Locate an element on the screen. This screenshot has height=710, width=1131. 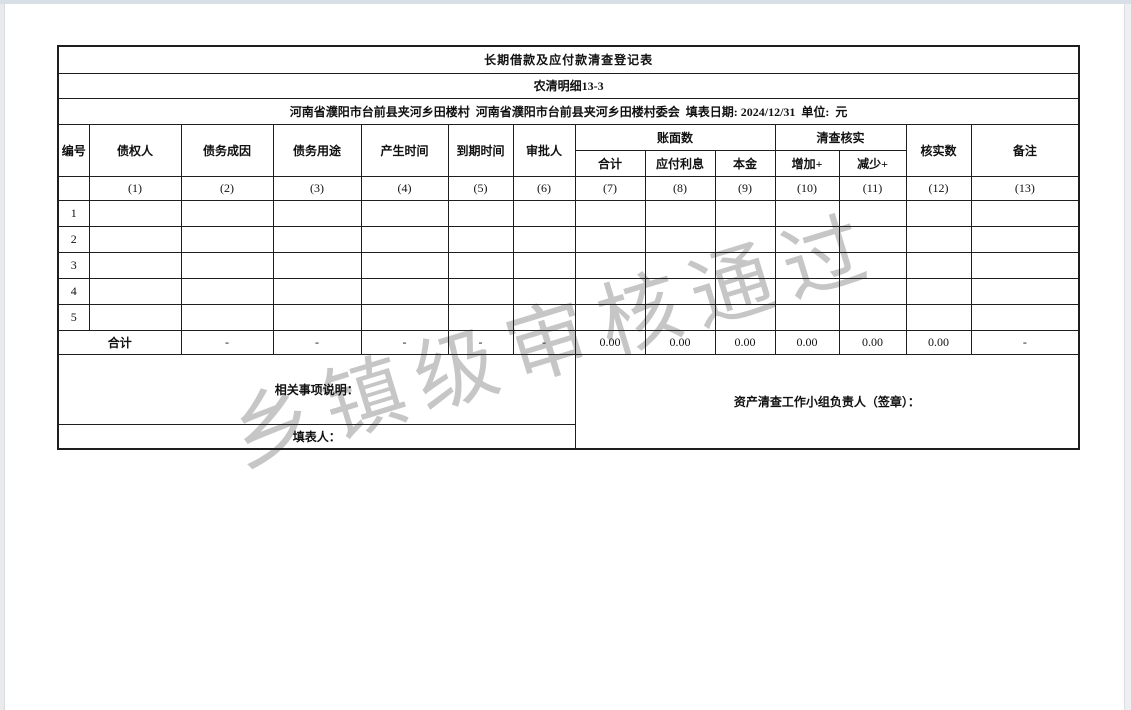
col-header-debt-cause: 债务成因 is located at coordinates (227, 150).